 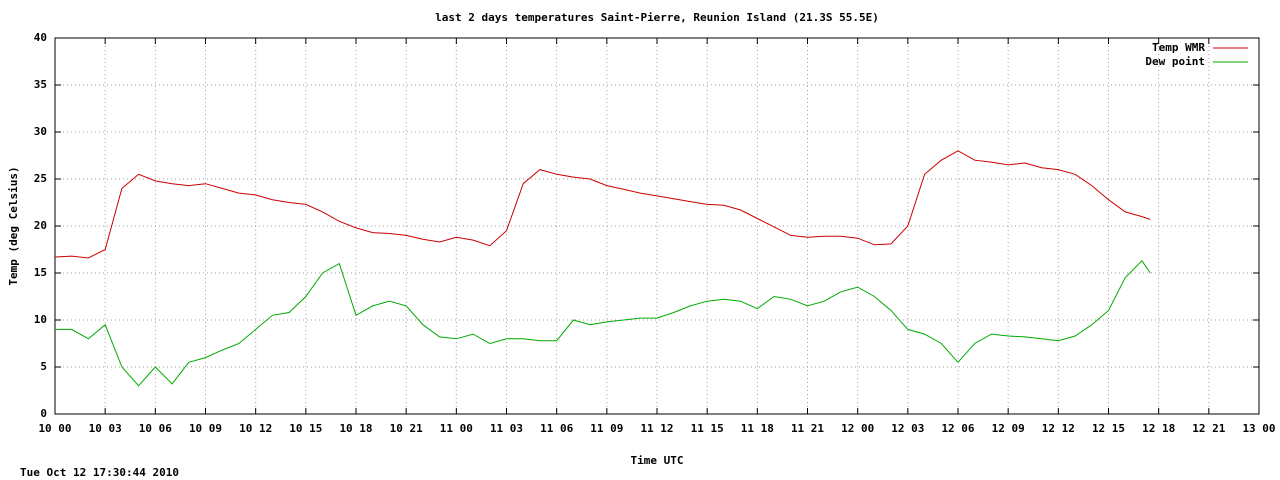 I want to click on y-axis-label: Temp (deg Celsius), so click(x=13, y=225).